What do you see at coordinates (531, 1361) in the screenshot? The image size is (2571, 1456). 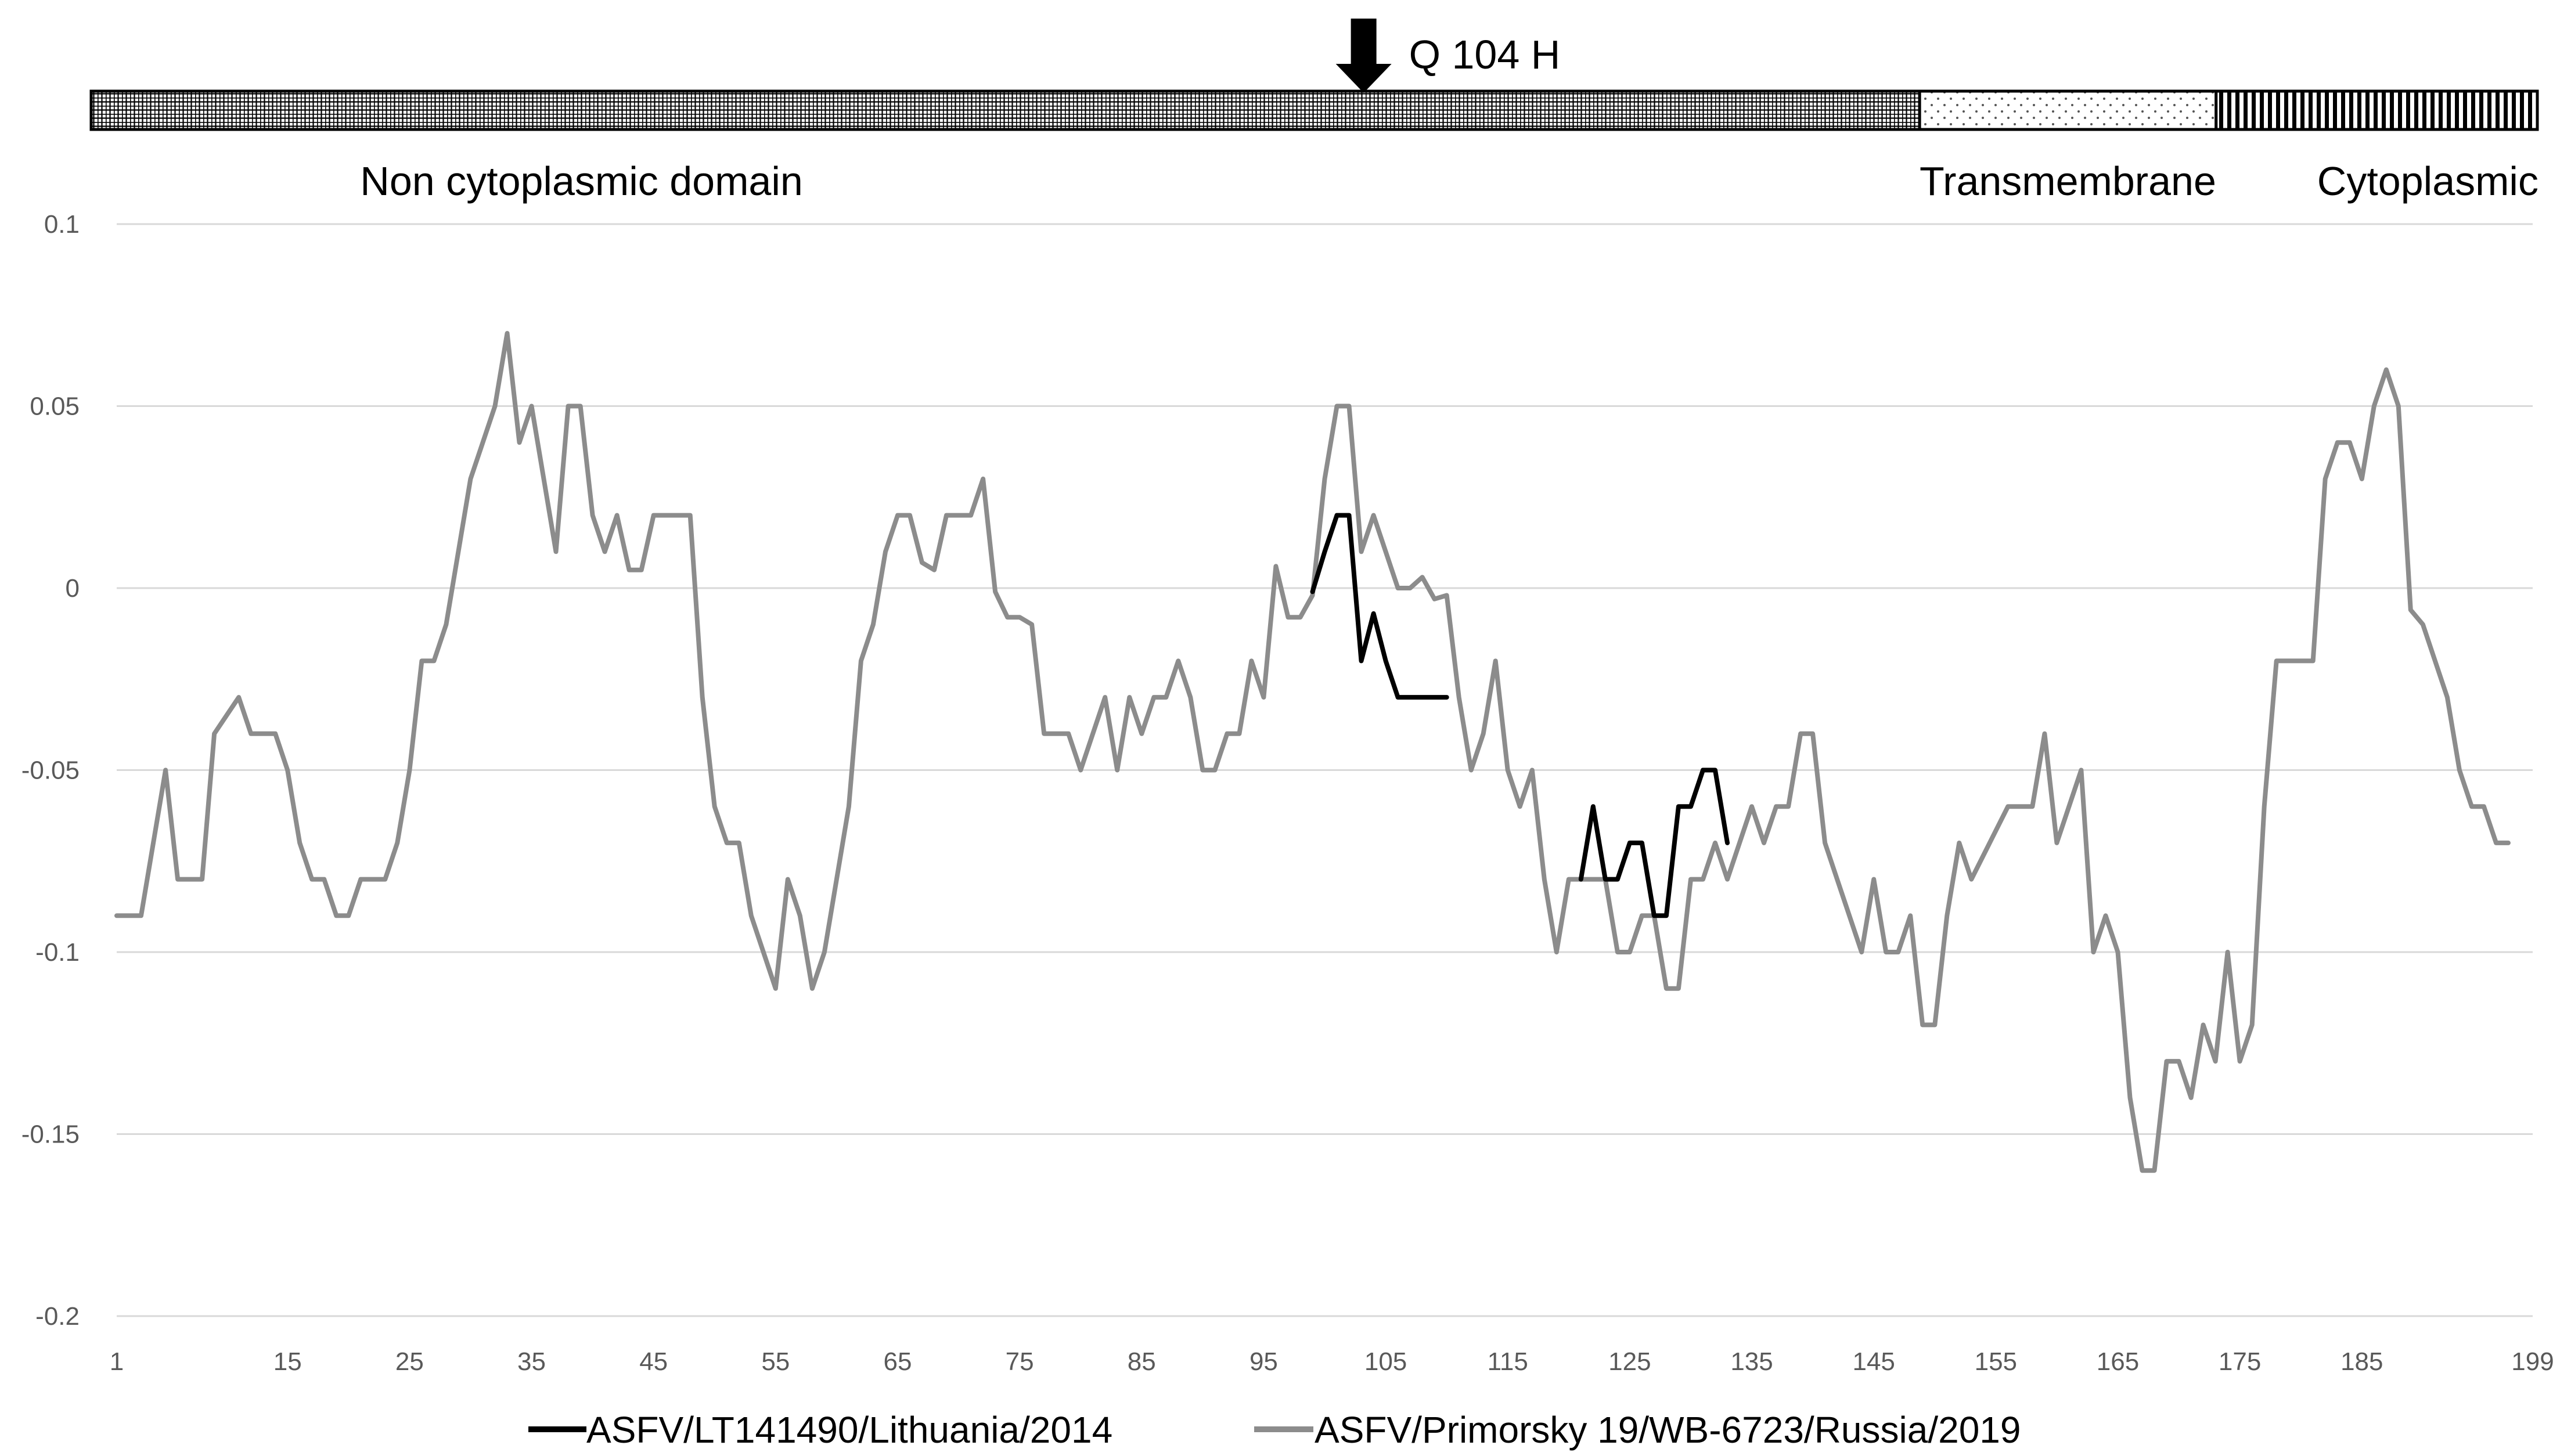 I see `x-tick-label-3: 35` at bounding box center [531, 1361].